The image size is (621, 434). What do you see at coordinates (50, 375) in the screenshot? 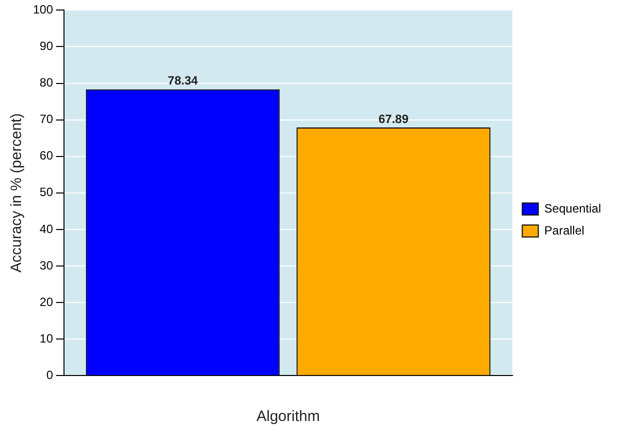
I see `y-tick-label: 0` at bounding box center [50, 375].